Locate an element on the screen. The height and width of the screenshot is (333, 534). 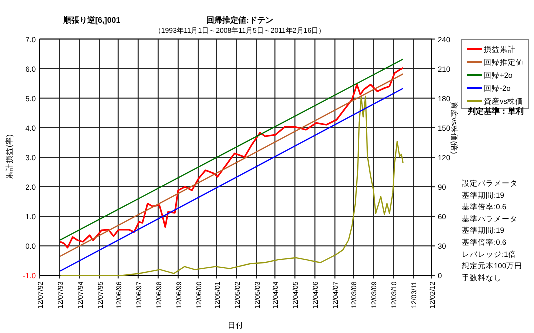
text: 判定基準：単利 is located at coordinates (495, 111).